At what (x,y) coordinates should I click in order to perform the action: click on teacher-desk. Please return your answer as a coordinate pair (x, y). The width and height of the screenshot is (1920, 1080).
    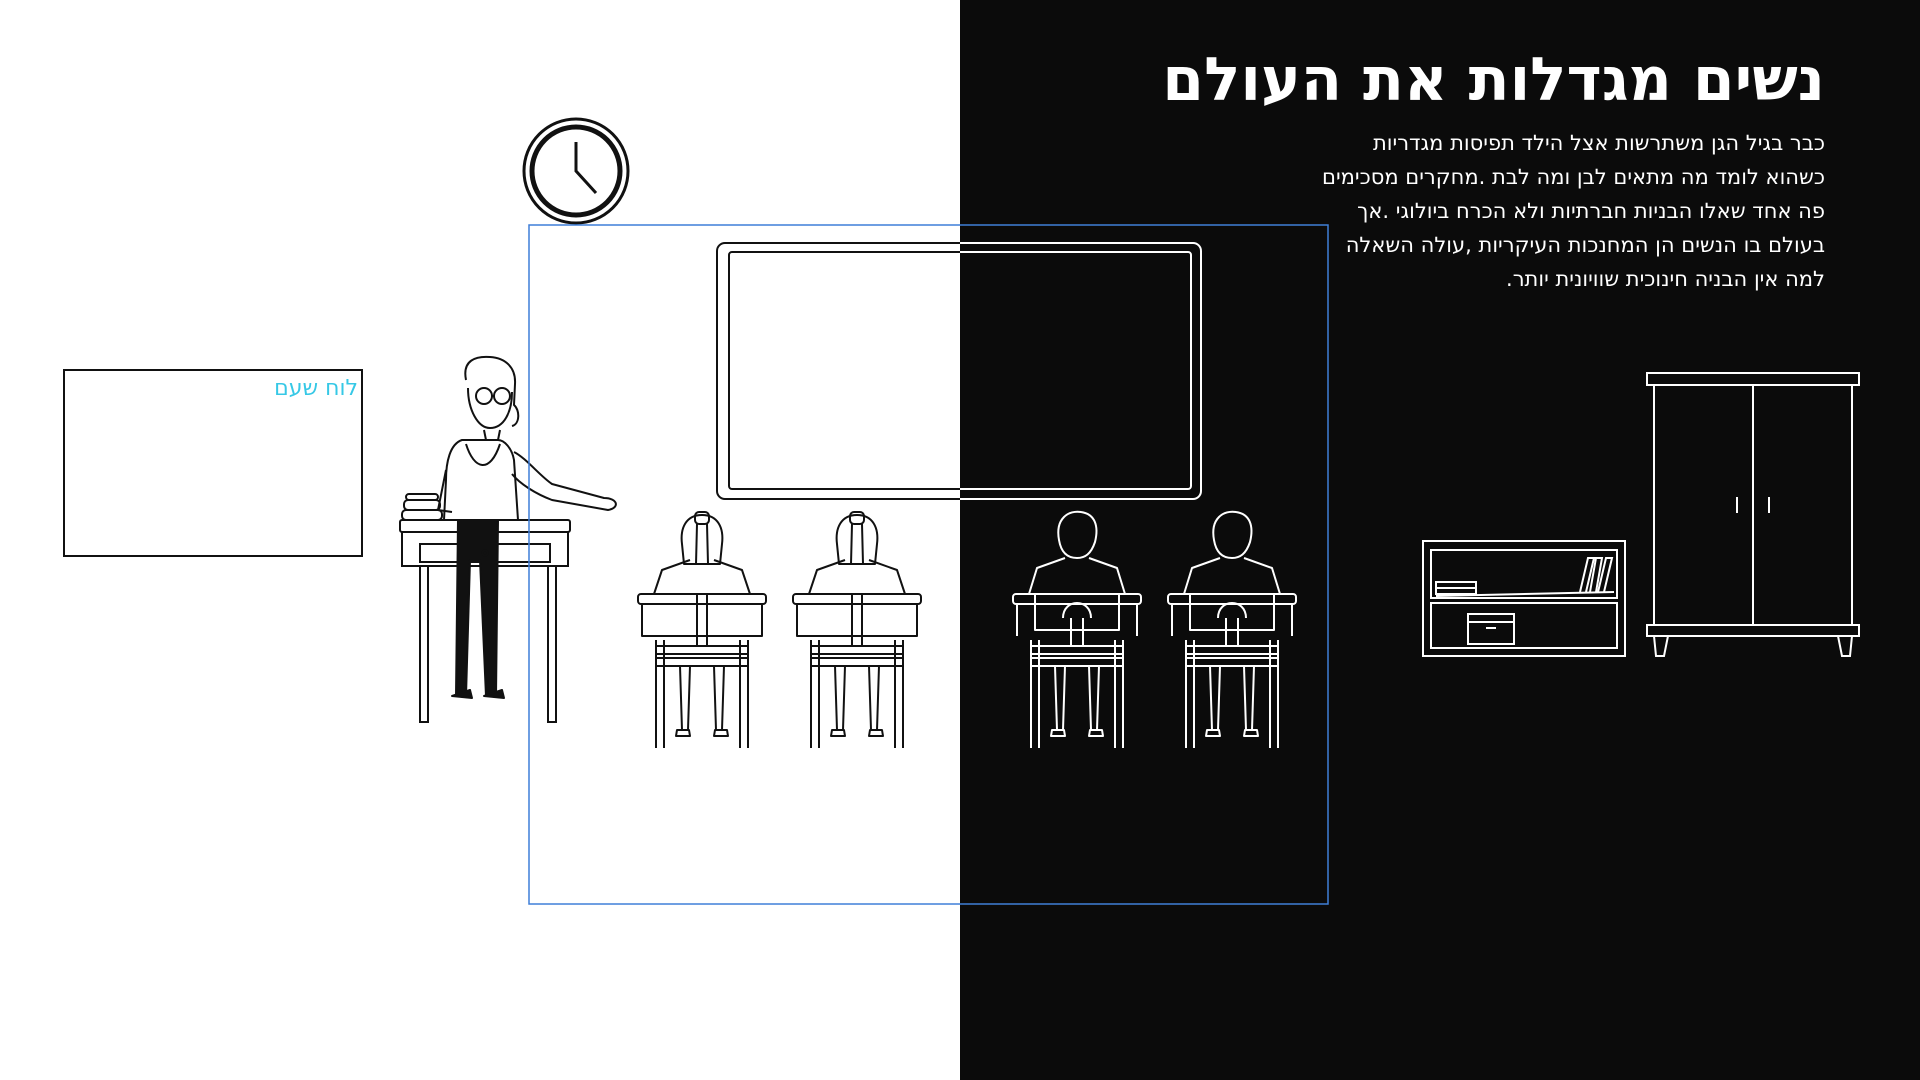
    Looking at the image, I should click on (485, 608).